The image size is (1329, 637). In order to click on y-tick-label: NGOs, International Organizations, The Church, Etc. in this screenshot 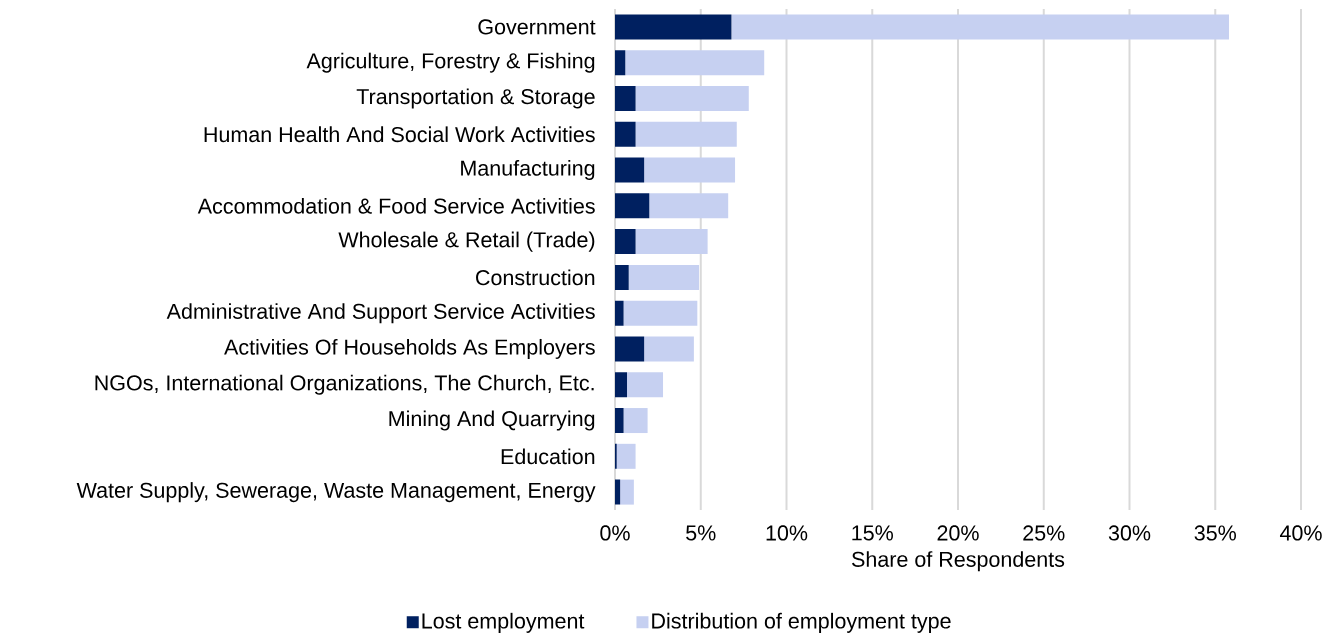, I will do `click(344, 384)`.